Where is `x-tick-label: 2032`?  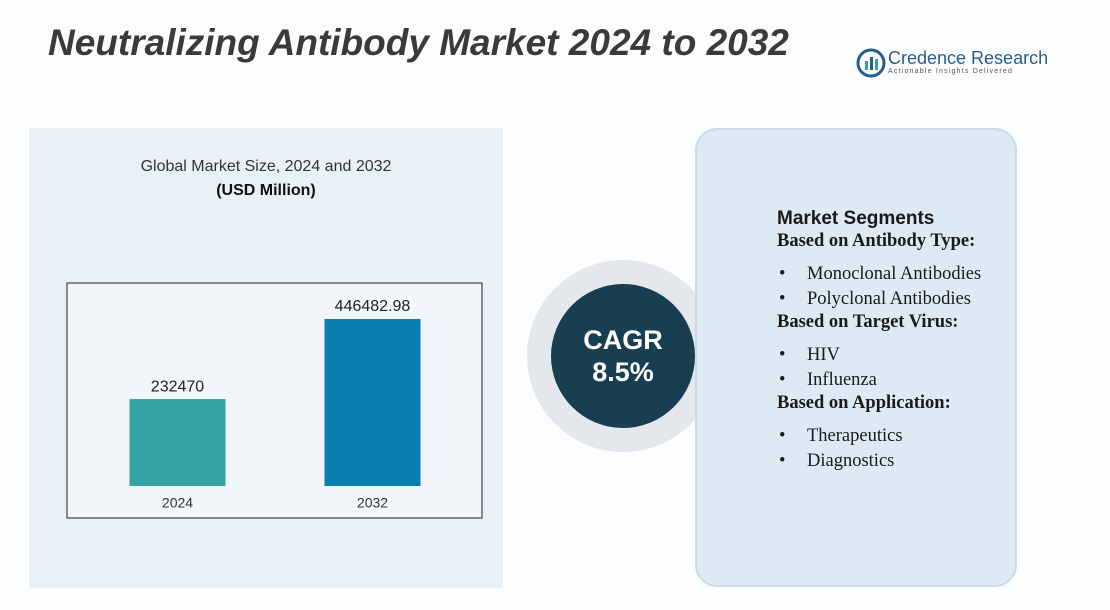
x-tick-label: 2032 is located at coordinates (372, 503).